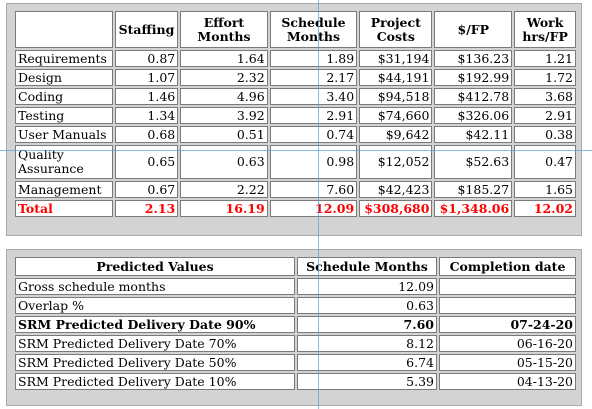 This screenshot has height=409, width=592. I want to click on cell-cost: $42,423, so click(396, 189).